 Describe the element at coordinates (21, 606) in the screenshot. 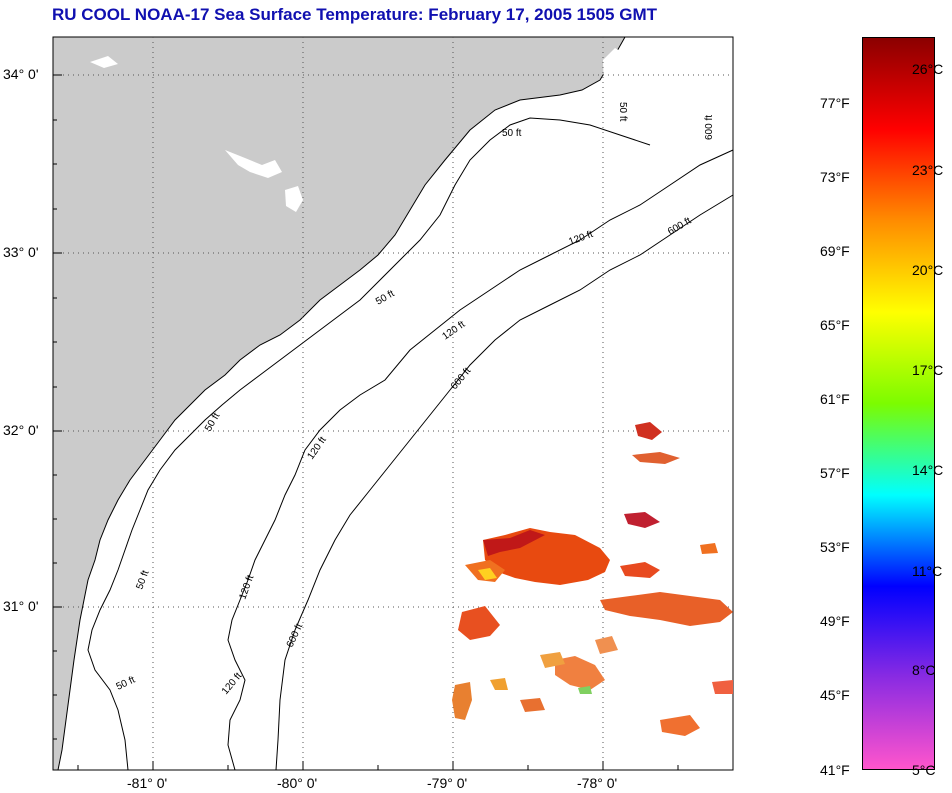

I see `lat-label: 31° 0'` at that location.